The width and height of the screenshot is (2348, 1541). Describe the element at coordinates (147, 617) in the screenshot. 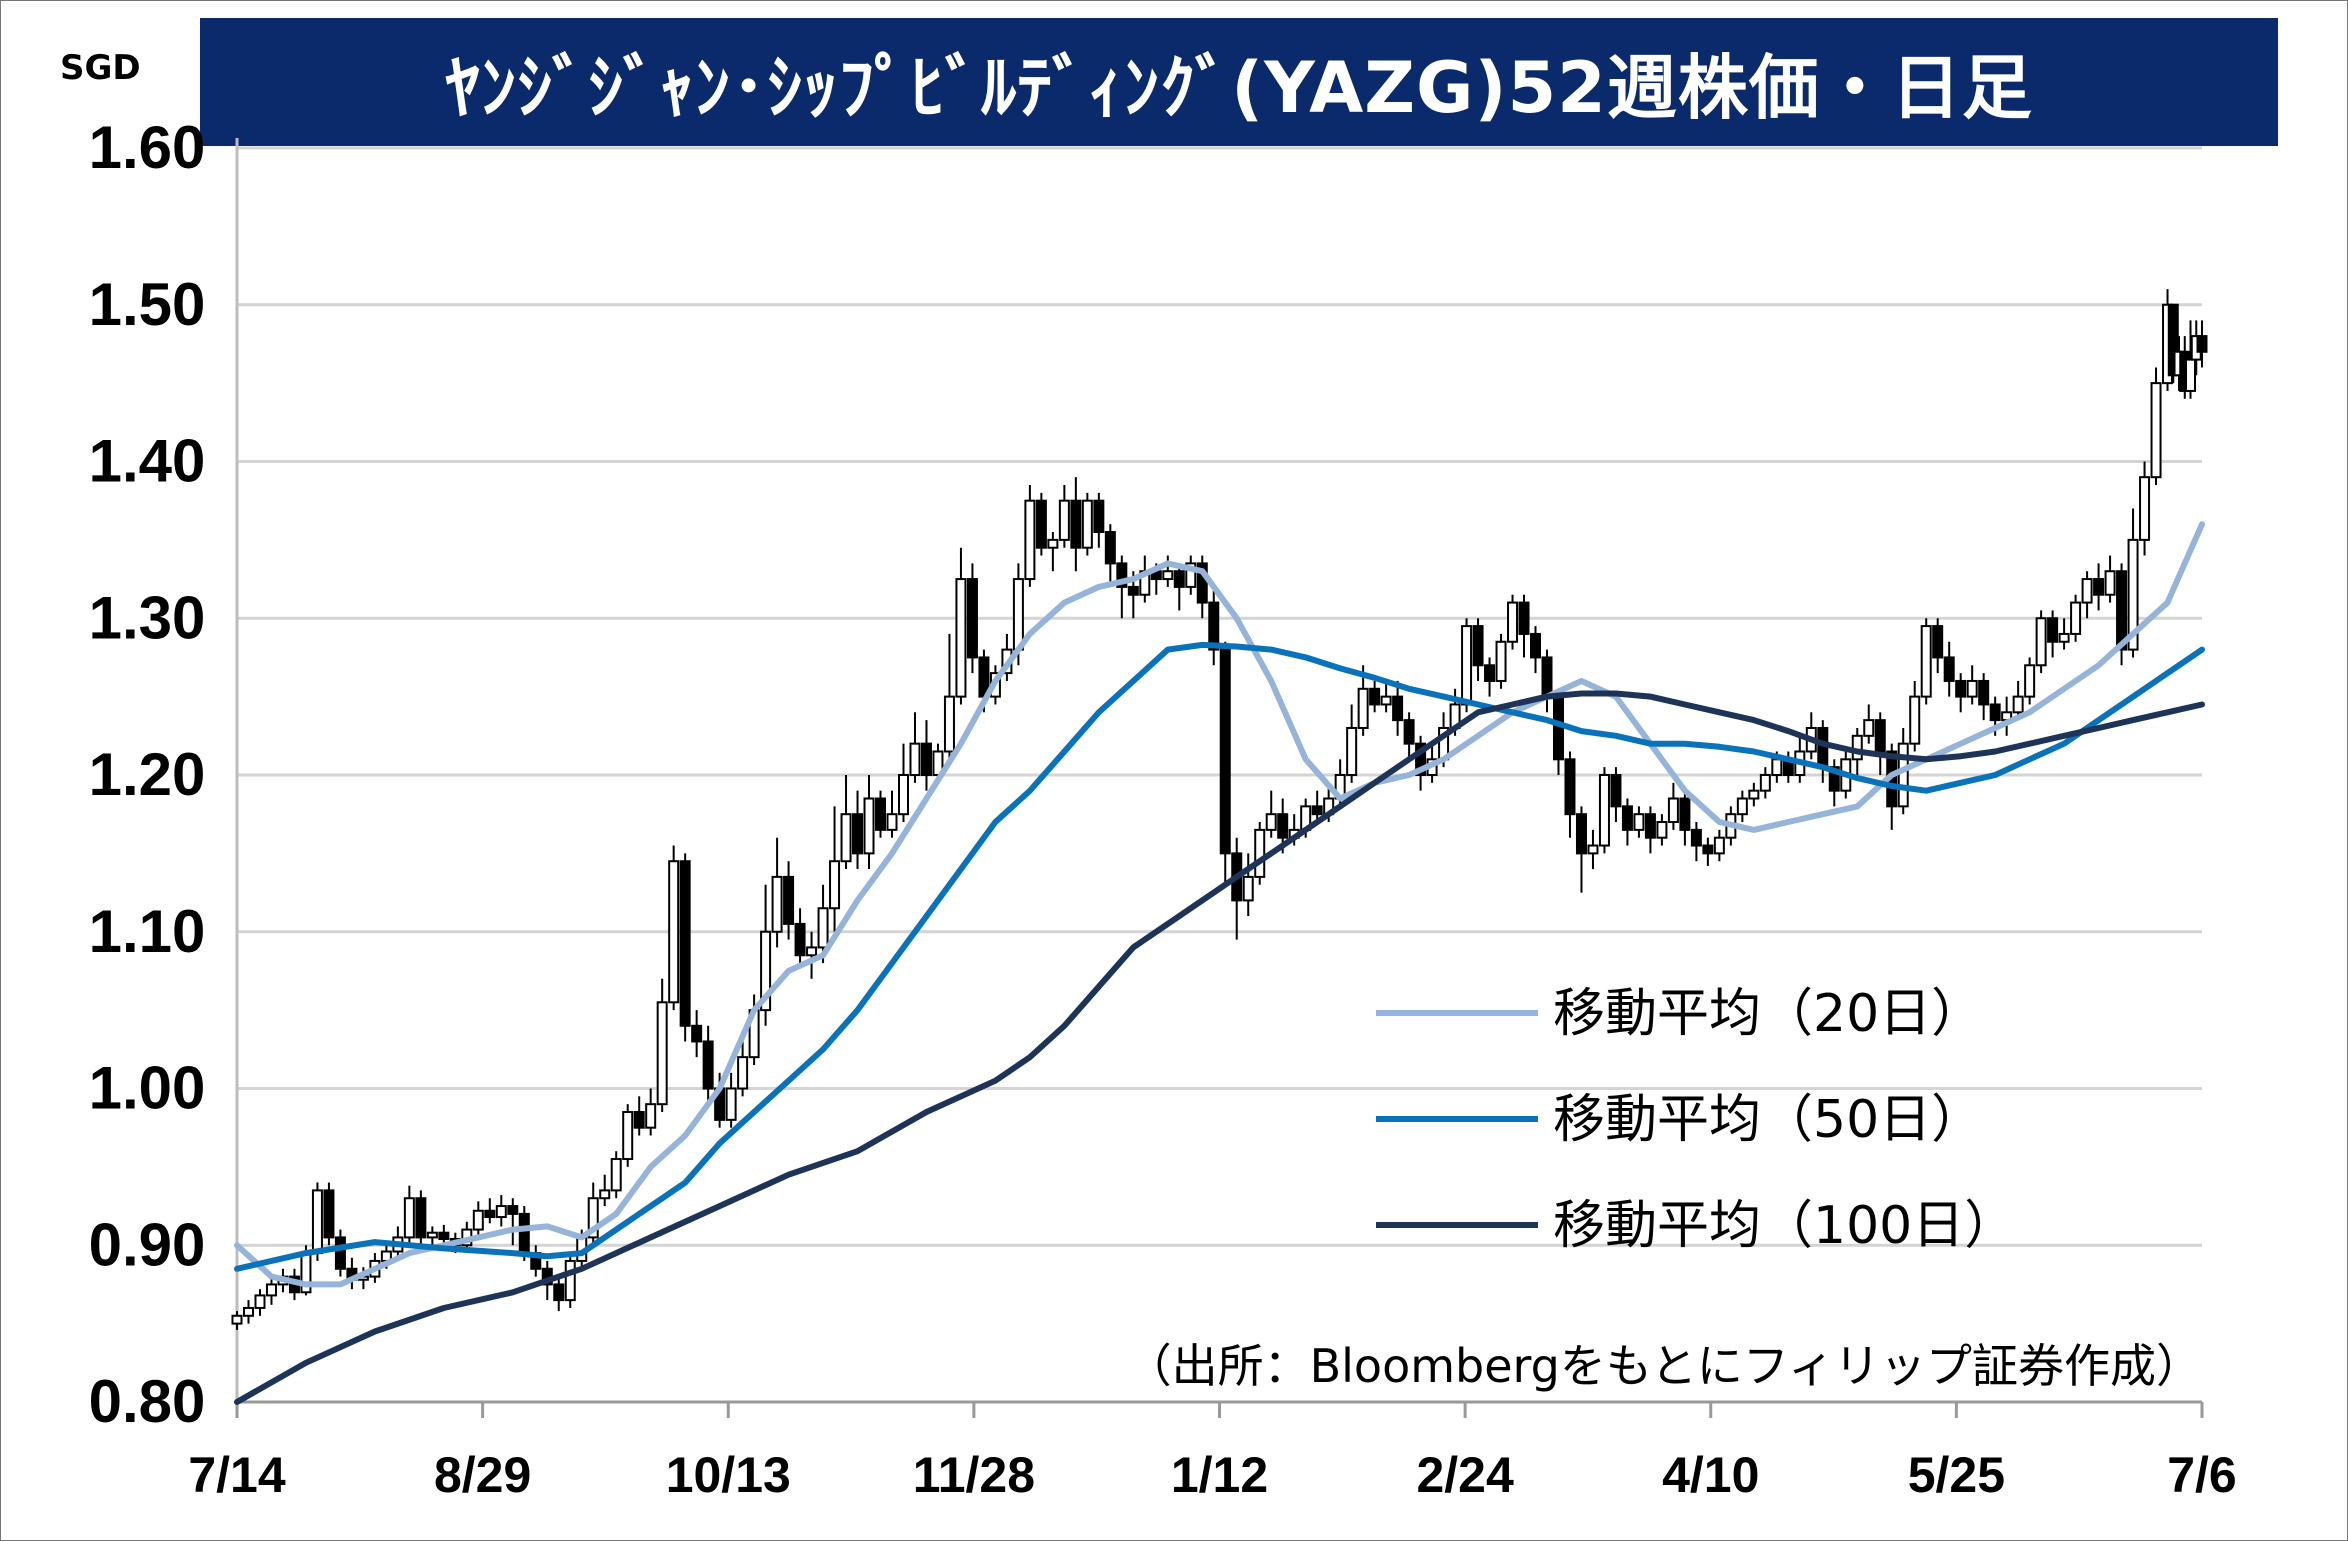

I see `y-tick-label: 1.30` at that location.